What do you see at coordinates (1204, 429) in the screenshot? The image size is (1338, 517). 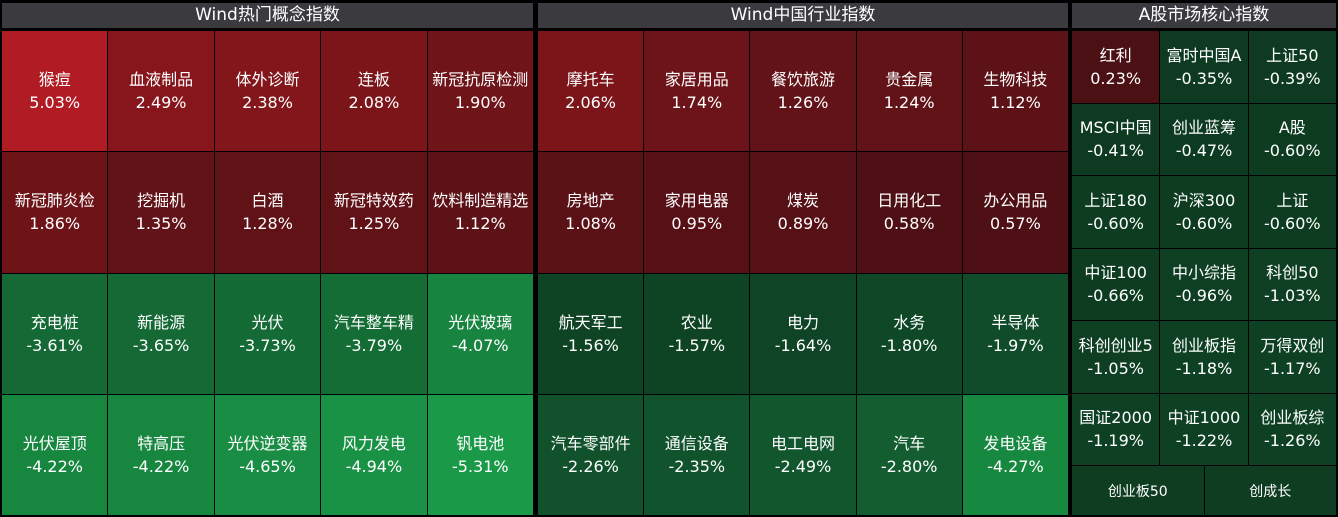 I see `index-tile: 中证1000 -1.22%` at bounding box center [1204, 429].